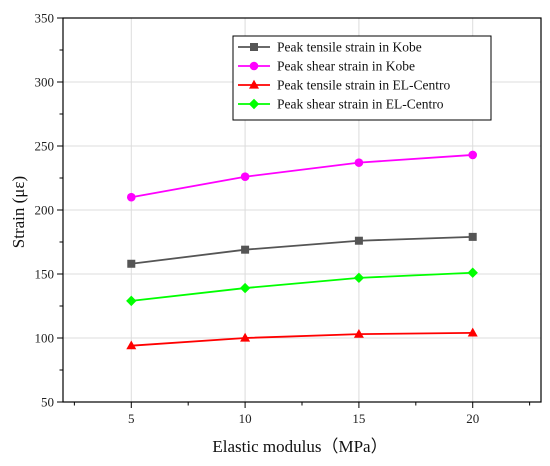 This screenshot has height=466, width=550. Describe the element at coordinates (18, 212) in the screenshot. I see `y-axis-title: Strain (με)` at that location.